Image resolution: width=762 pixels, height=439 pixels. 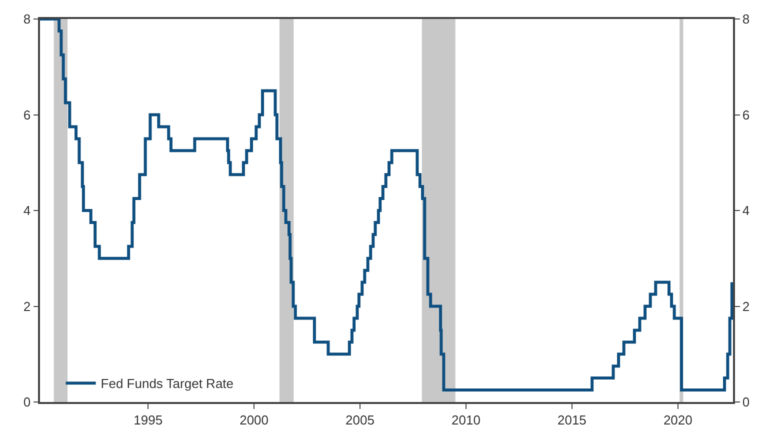 What do you see at coordinates (27, 114) in the screenshot?
I see `y-tick-label: 6` at bounding box center [27, 114].